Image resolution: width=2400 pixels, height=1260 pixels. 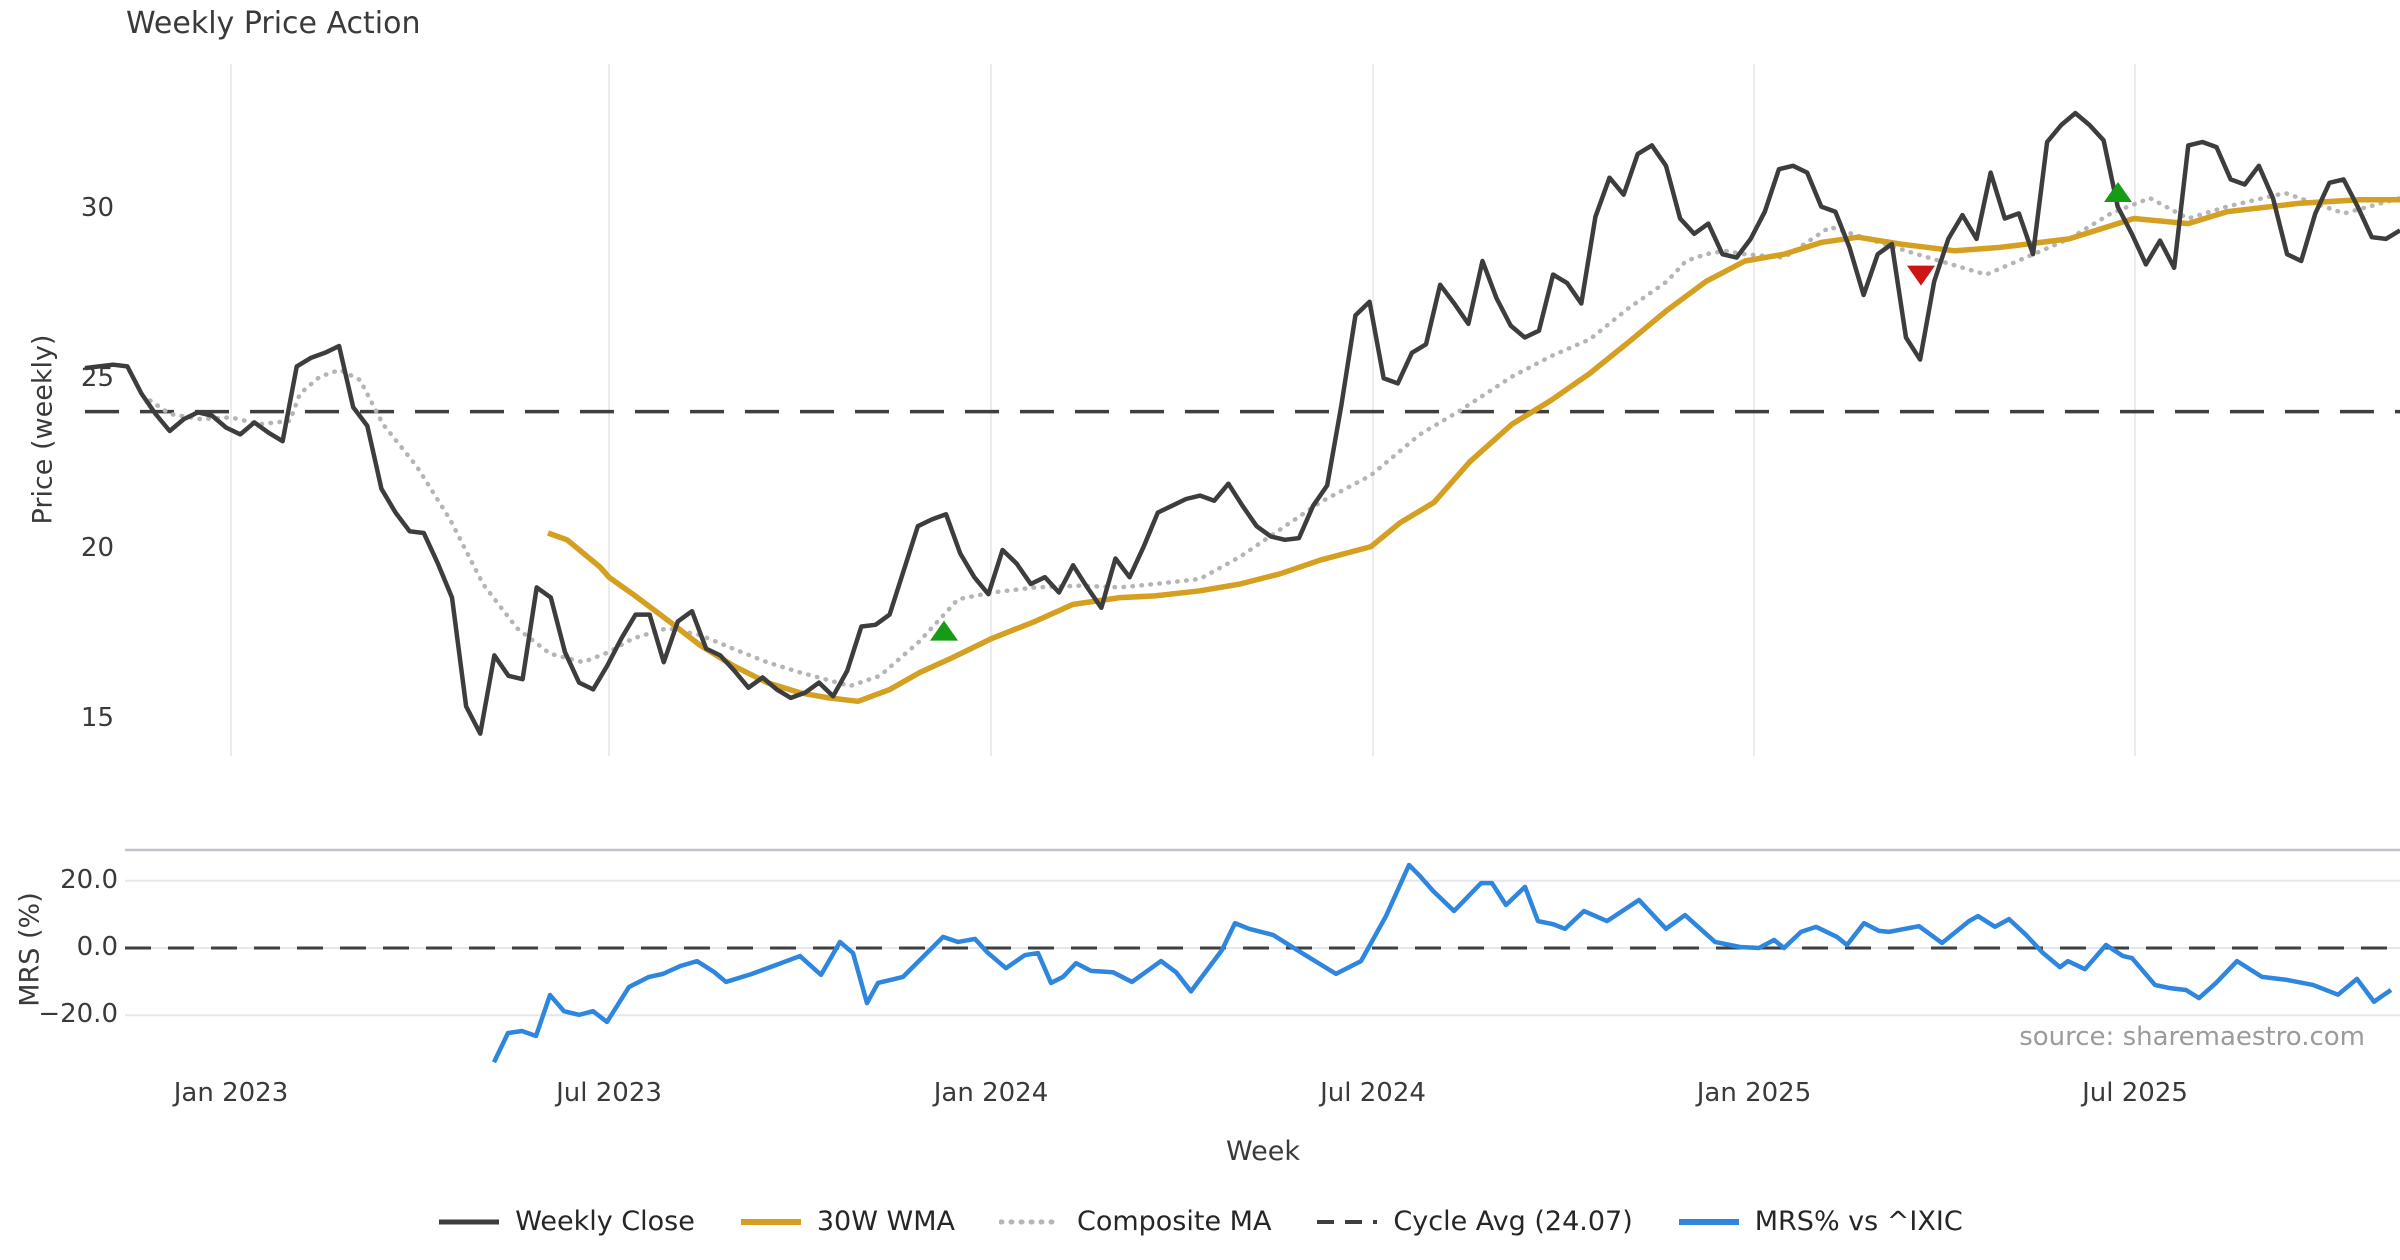 What do you see at coordinates (469, 1221) in the screenshot?
I see `weekly-close-line-icon` at bounding box center [469, 1221].